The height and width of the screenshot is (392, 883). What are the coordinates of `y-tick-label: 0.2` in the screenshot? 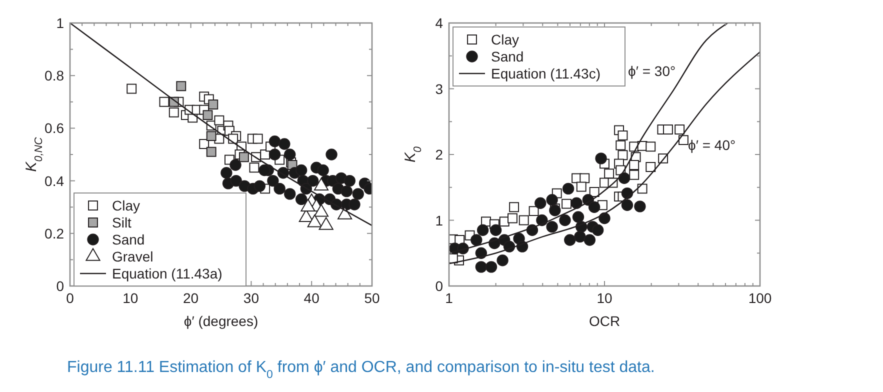 It's located at (54, 233).